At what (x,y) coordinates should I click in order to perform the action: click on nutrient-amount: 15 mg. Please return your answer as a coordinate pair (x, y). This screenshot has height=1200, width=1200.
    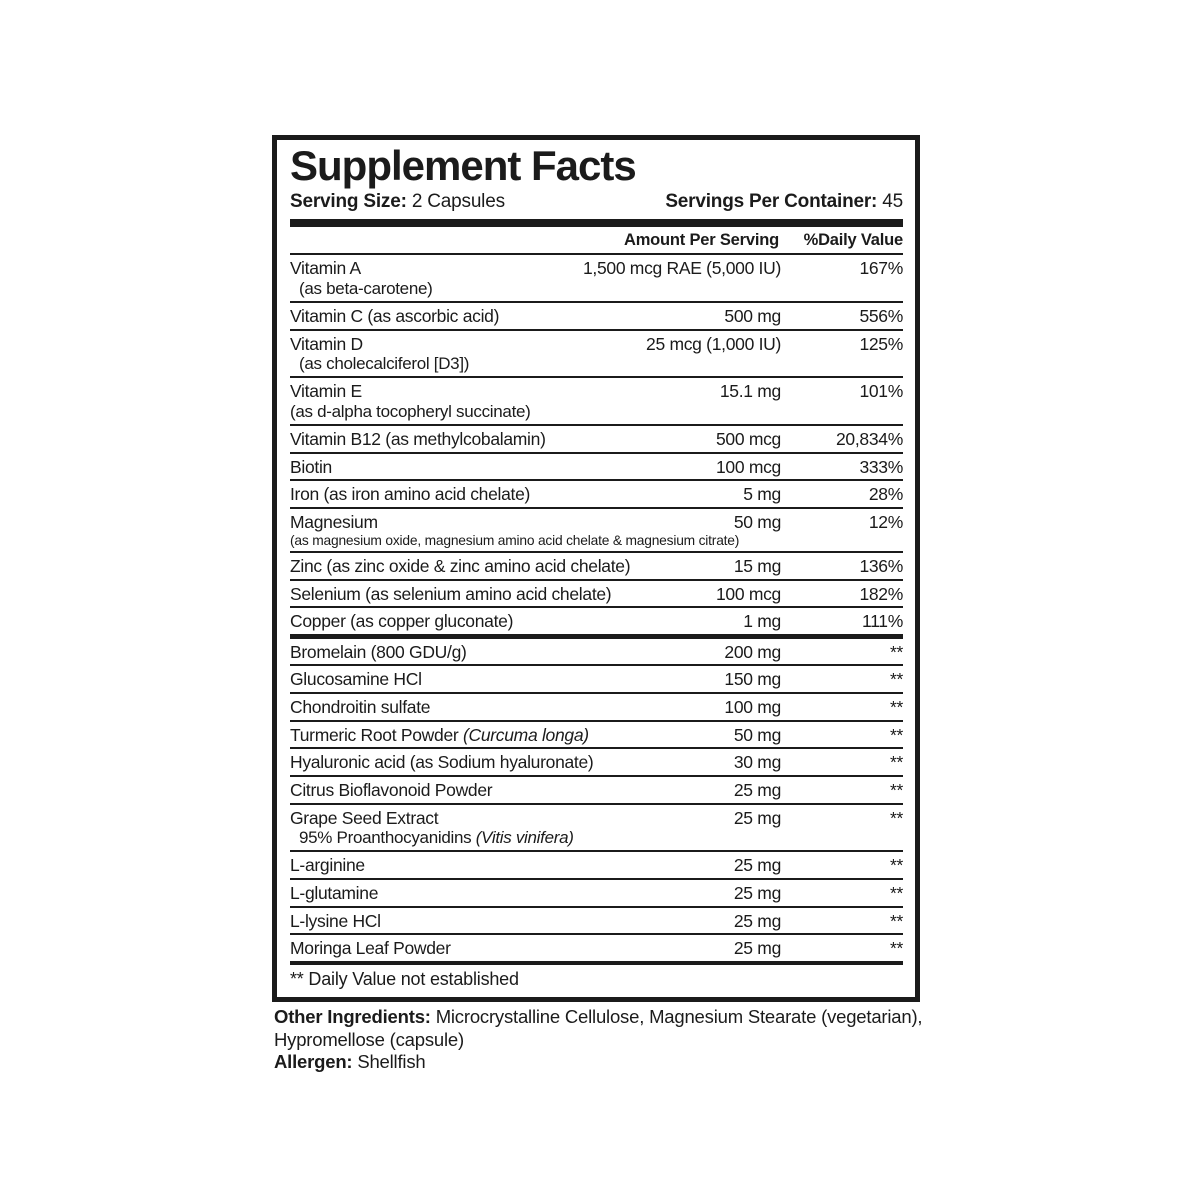
    Looking at the image, I should click on (757, 565).